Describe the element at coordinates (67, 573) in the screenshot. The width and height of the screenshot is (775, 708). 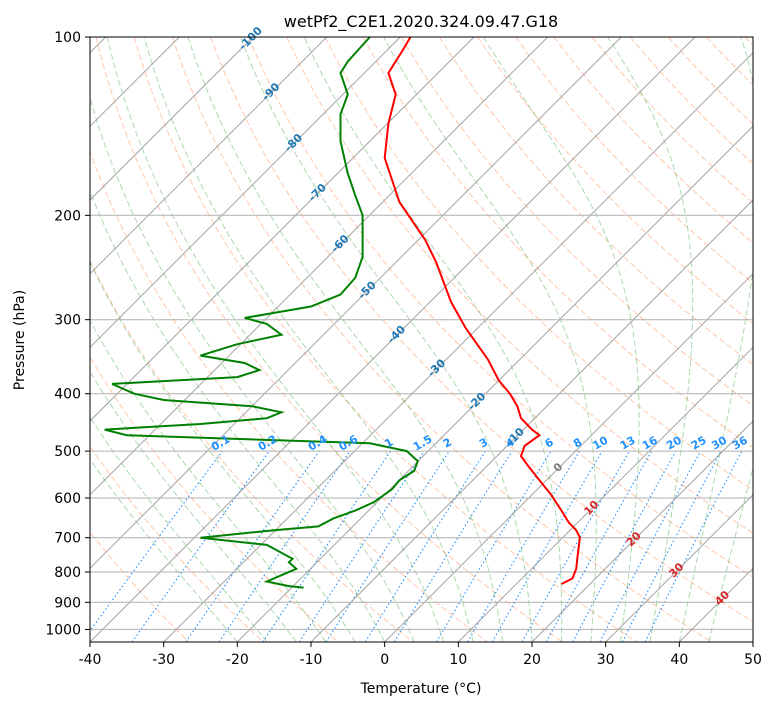
I see `y-tick-label: 800` at that location.